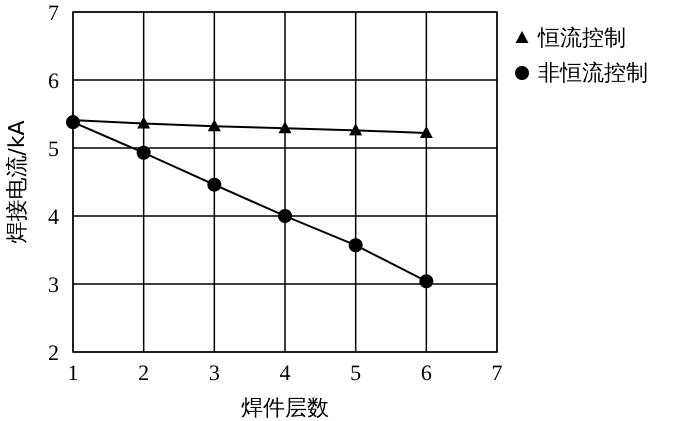  What do you see at coordinates (593, 73) in the screenshot?
I see `legend-label: 非恒流控制` at bounding box center [593, 73].